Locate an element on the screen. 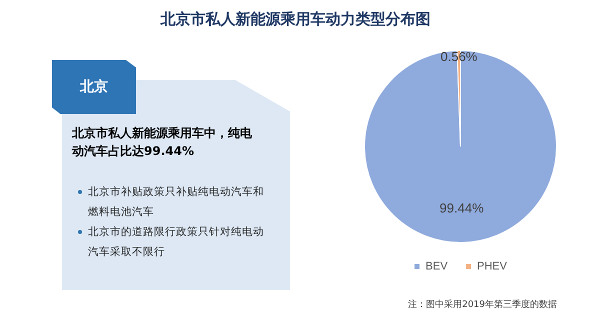  legend-label: PHEV is located at coordinates (492, 266).